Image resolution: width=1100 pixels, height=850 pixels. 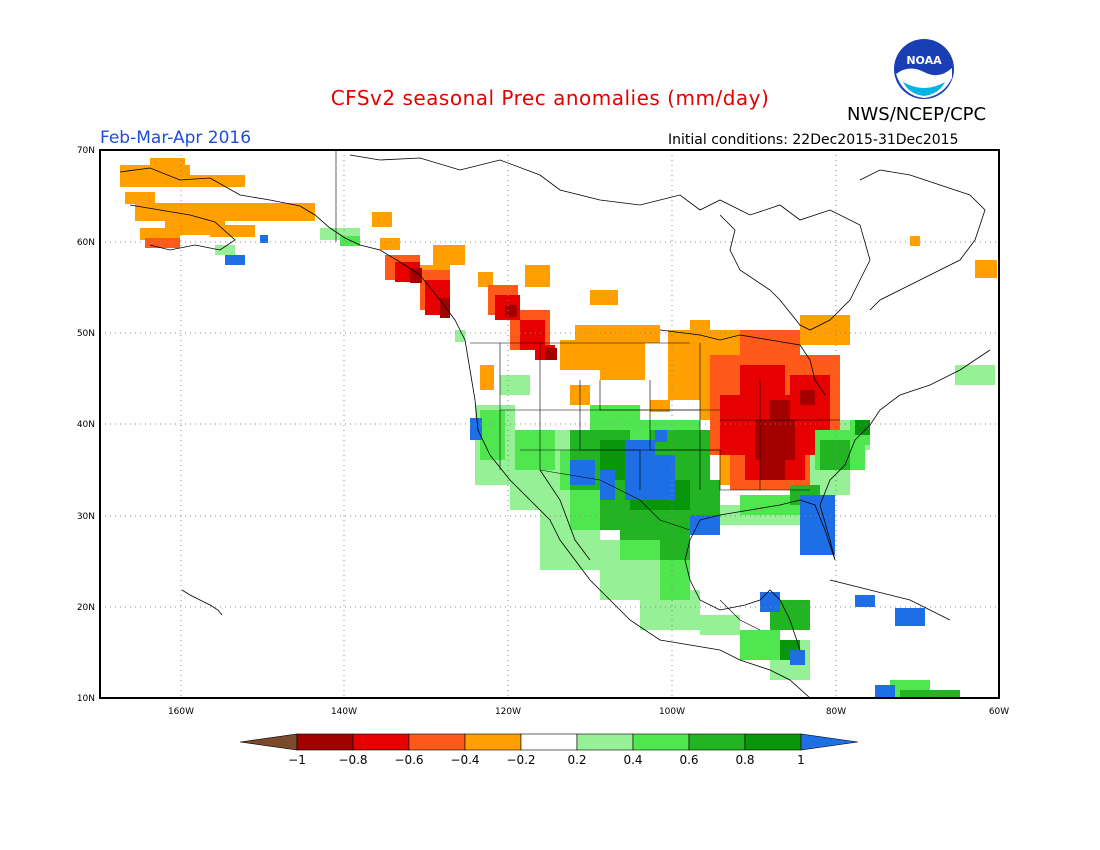 What do you see at coordinates (829, 742) in the screenshot?
I see `colorbar-above-max-arrow` at bounding box center [829, 742].